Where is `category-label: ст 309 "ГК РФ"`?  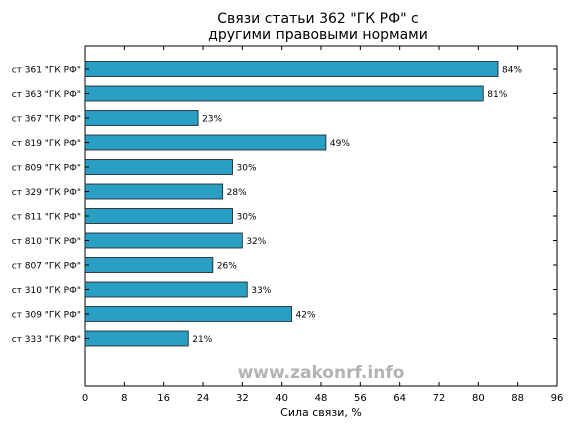 category-label: ст 309 "ГК РФ" is located at coordinates (46, 316).